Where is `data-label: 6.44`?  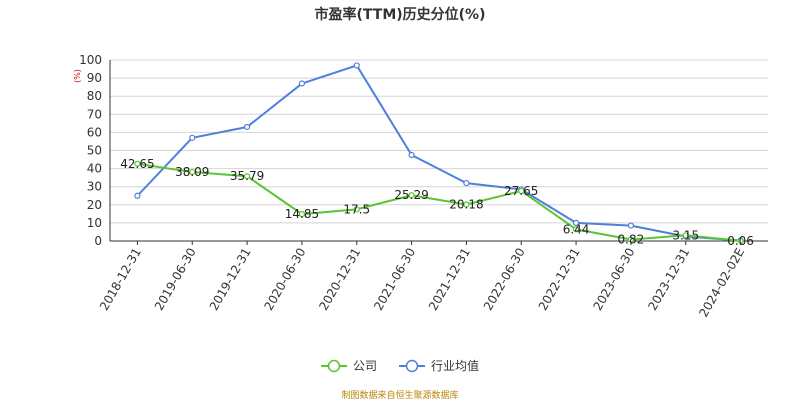 data-label: 6.44 is located at coordinates (576, 229).